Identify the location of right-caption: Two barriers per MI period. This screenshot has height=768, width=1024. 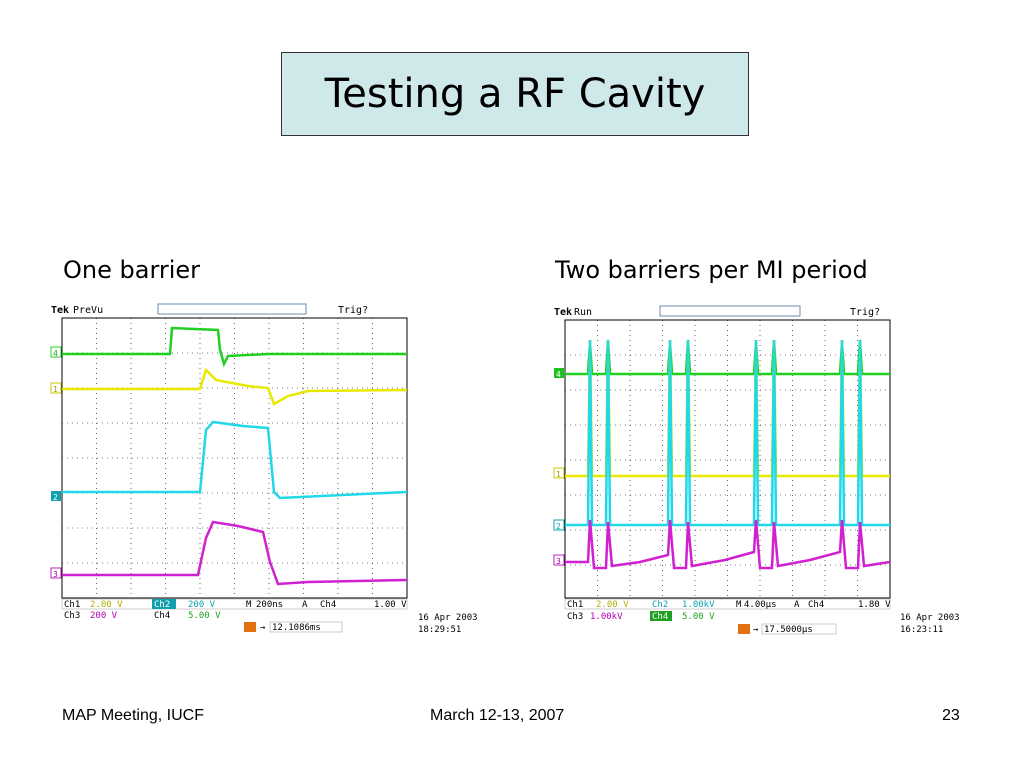
(711, 270).